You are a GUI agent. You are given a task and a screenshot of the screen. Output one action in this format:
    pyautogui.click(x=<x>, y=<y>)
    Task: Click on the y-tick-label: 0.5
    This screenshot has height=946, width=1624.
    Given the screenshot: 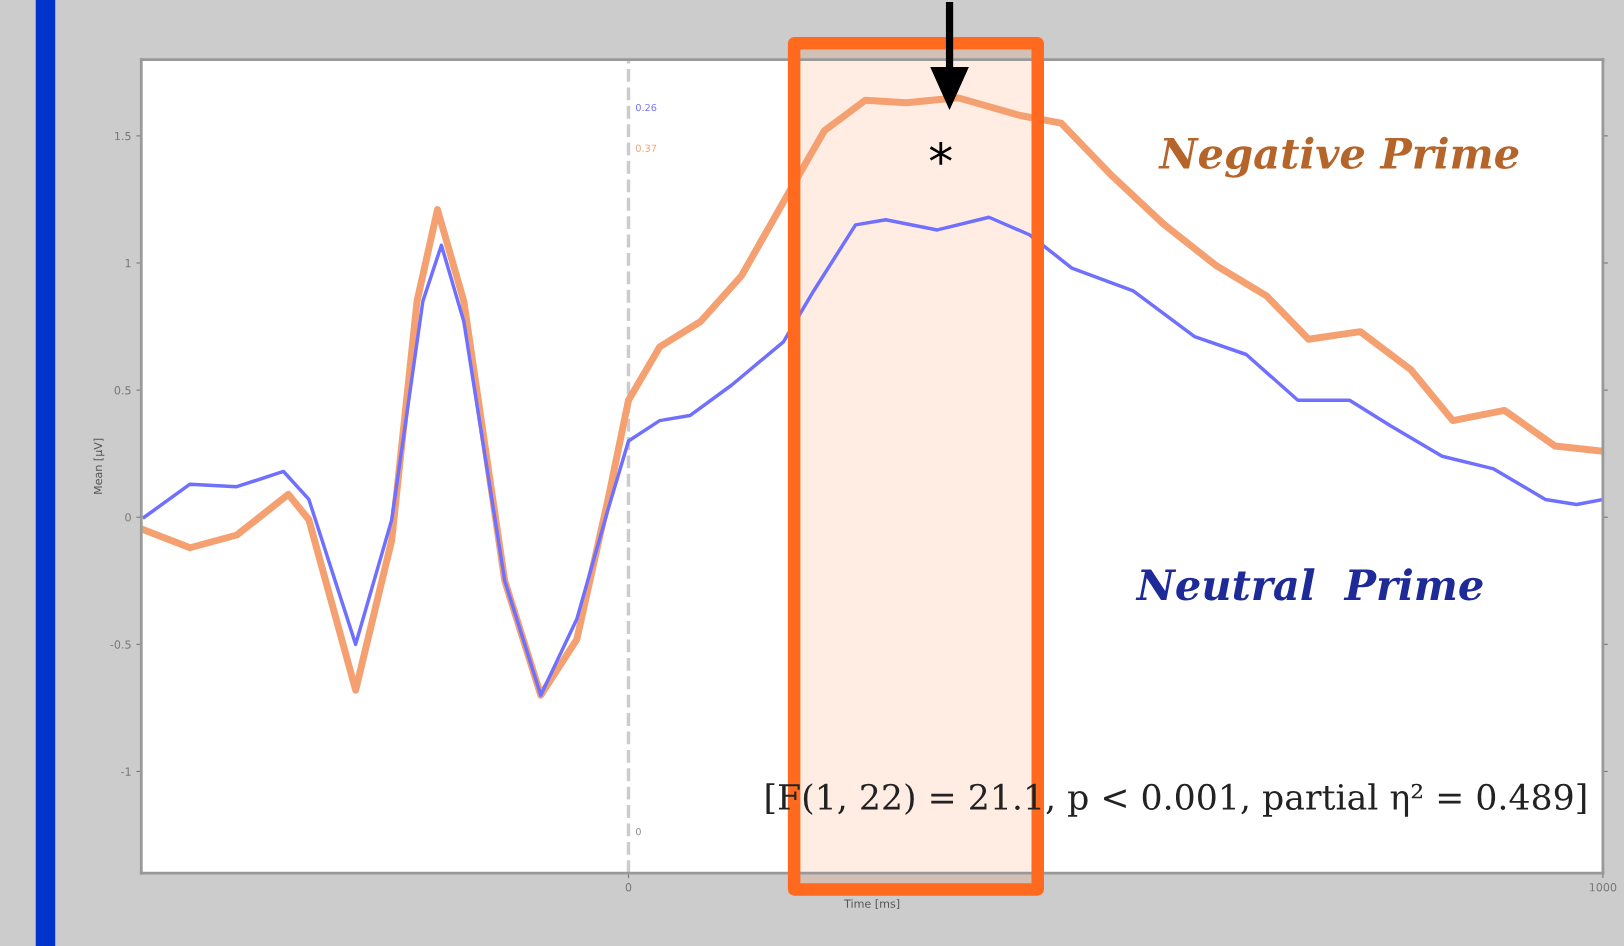 What is the action you would take?
    pyautogui.click(x=122, y=390)
    